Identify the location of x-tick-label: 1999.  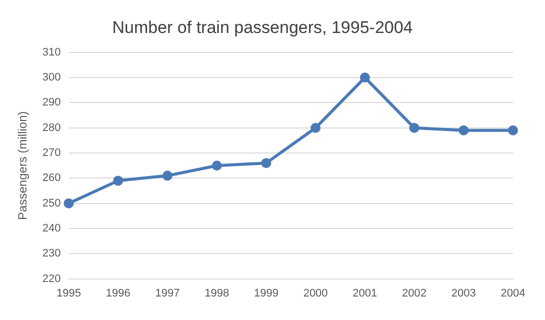
(266, 293).